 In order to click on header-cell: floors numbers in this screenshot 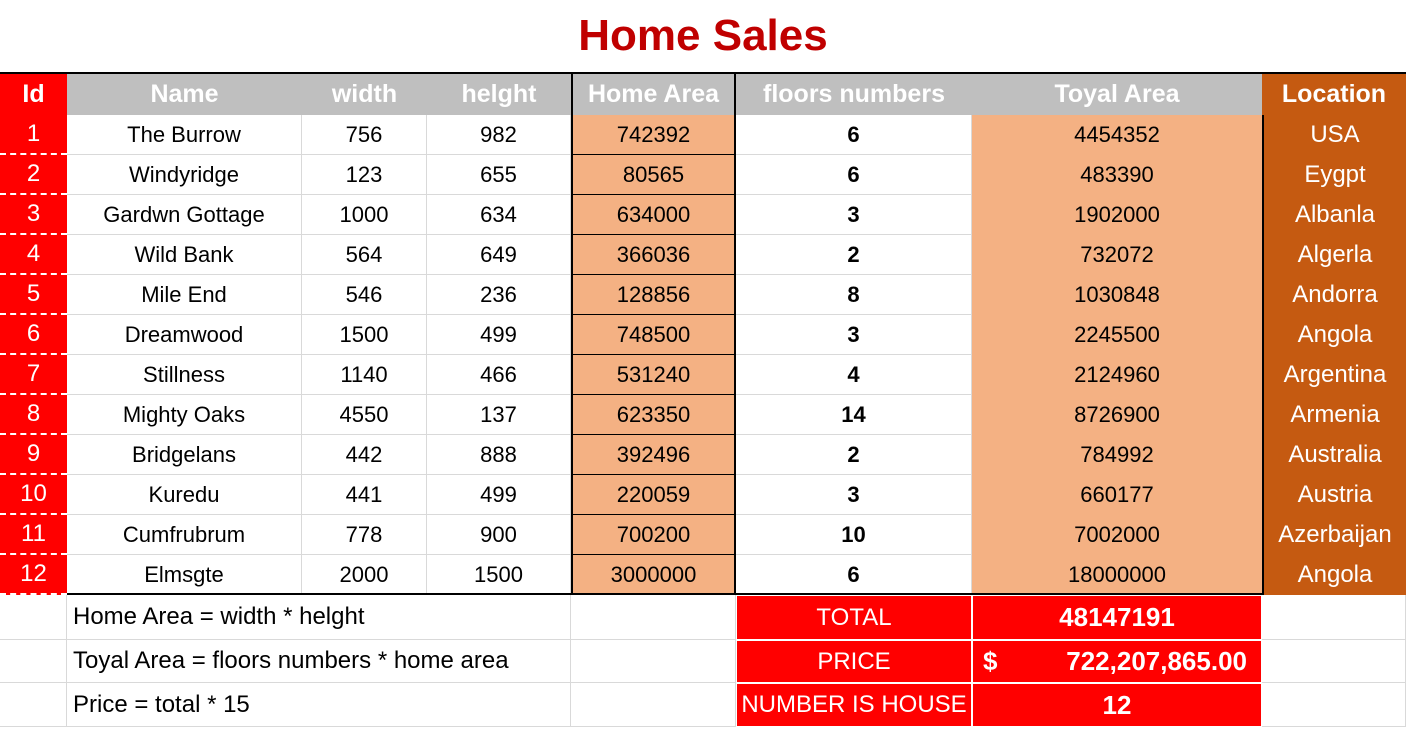, I will do `click(854, 93)`.